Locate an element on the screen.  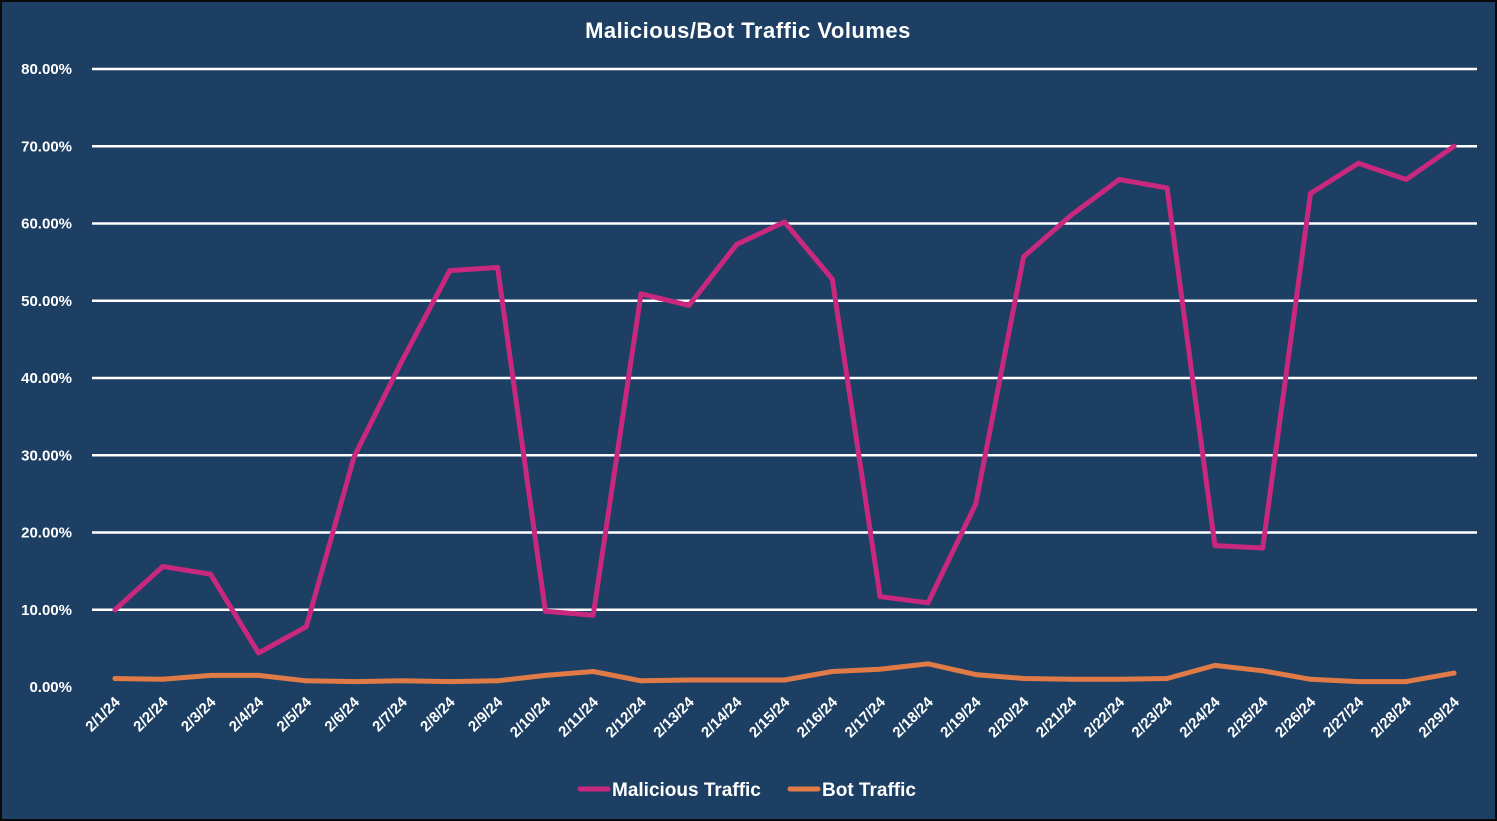
x-tick-label: 2/14/24 is located at coordinates (722, 717).